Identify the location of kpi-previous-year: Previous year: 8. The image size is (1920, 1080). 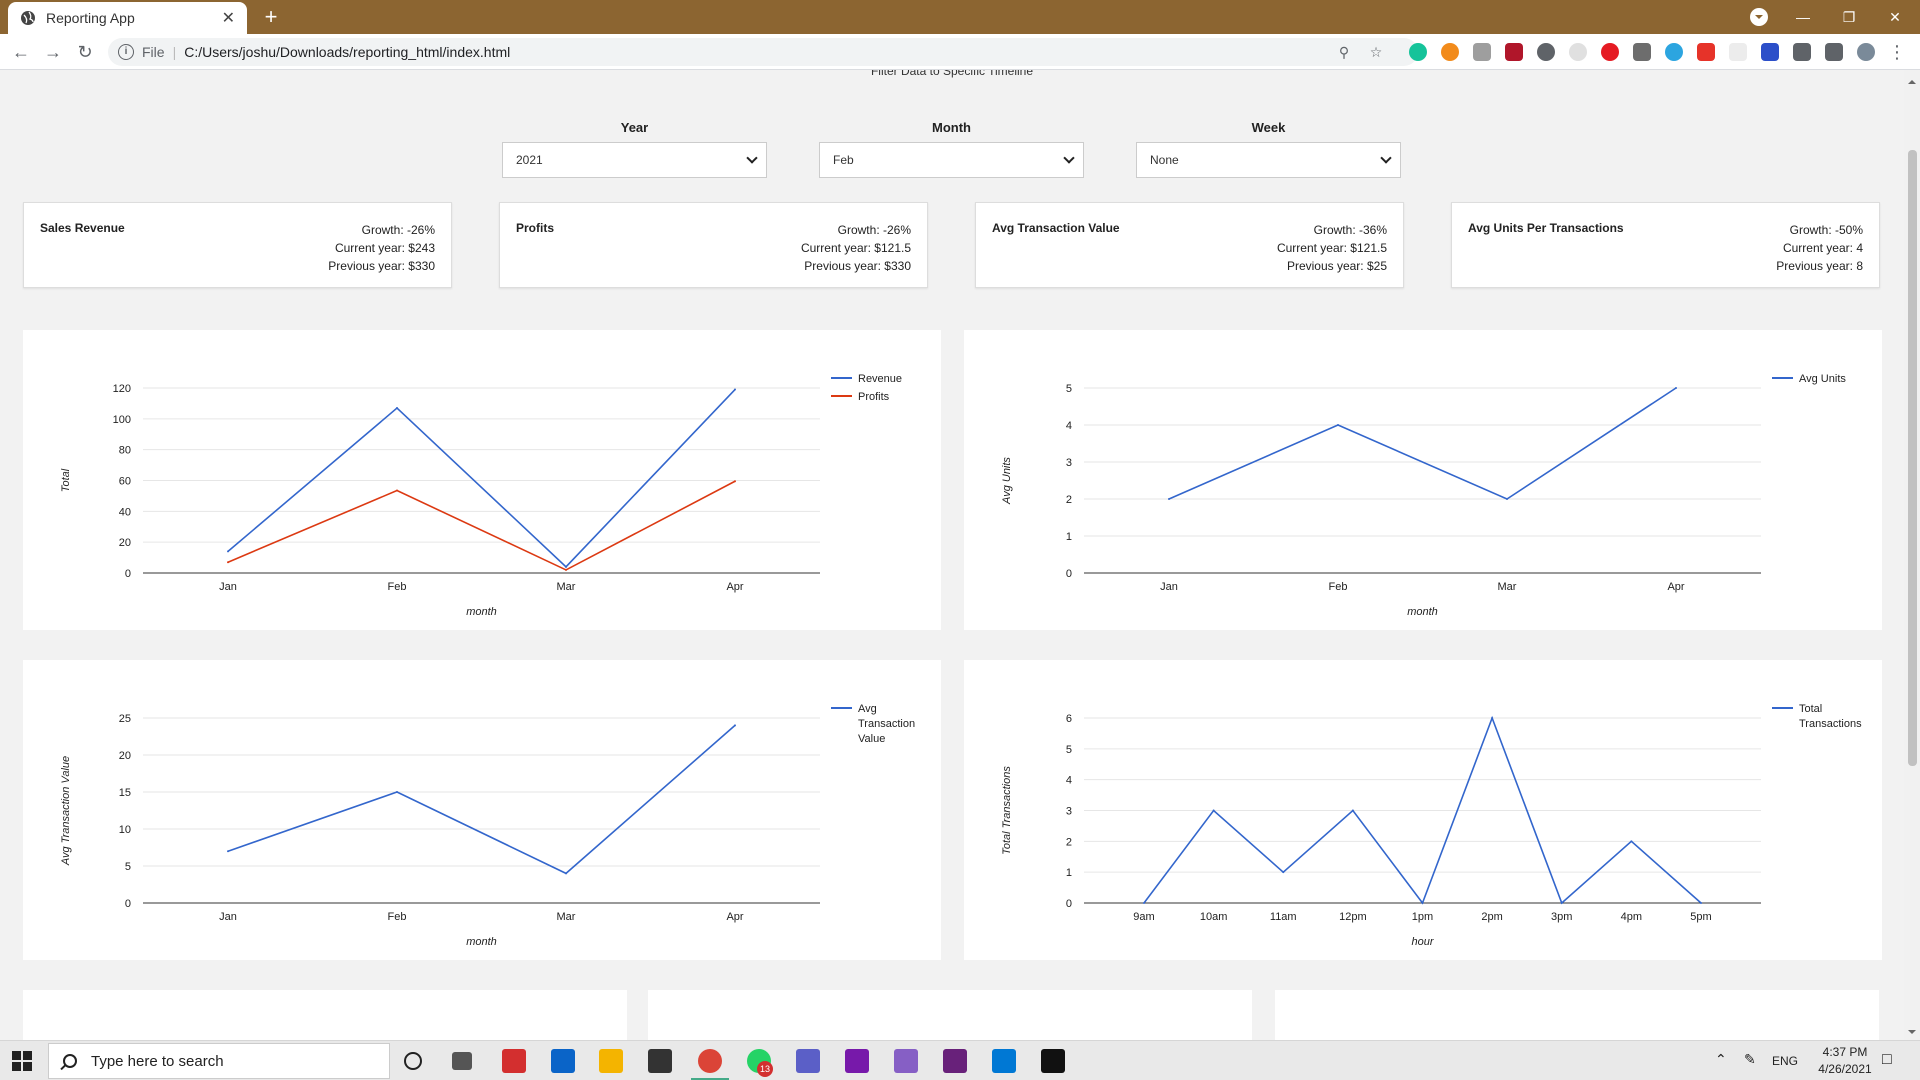
(1819, 266).